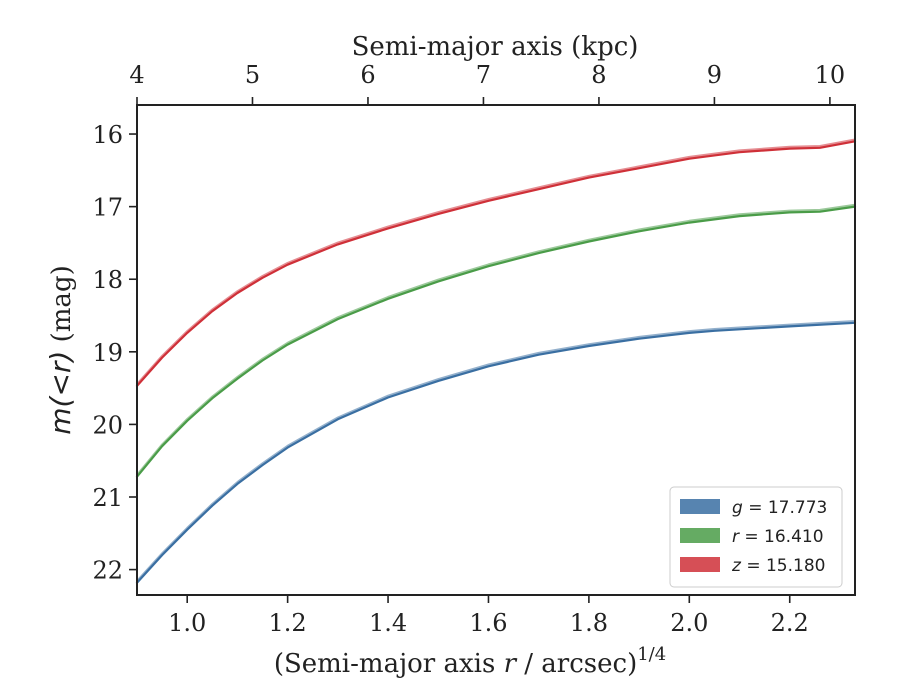 This screenshot has height=700, width=900. What do you see at coordinates (60, 393) in the screenshot?
I see `y-axis-title-variable: m(<r)` at bounding box center [60, 393].